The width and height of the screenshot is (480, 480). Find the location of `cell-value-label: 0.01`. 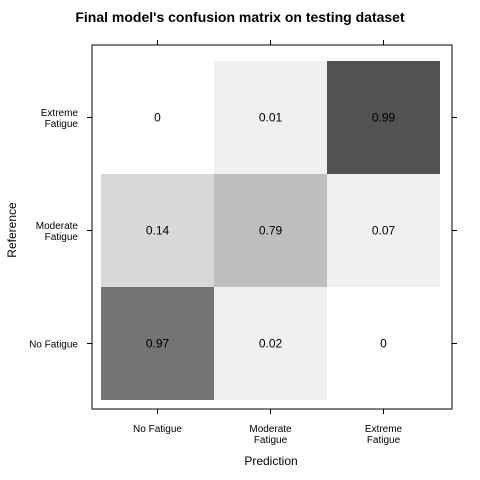

cell-value-label: 0.01 is located at coordinates (271, 118).